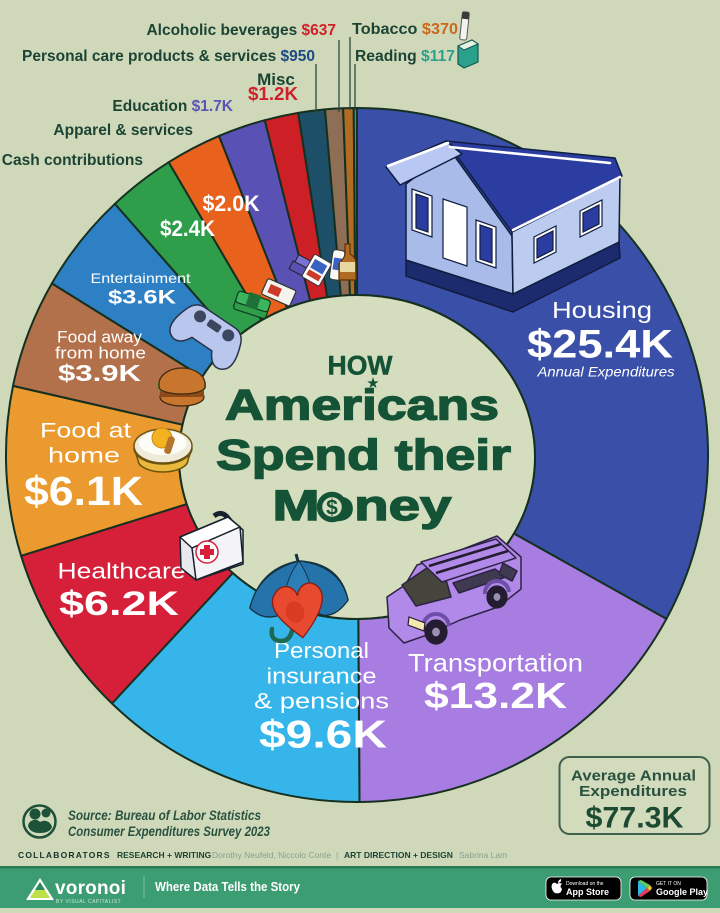 The image size is (720, 913). Describe the element at coordinates (231, 203) in the screenshot. I see `svg-text: $2.0K` at that location.